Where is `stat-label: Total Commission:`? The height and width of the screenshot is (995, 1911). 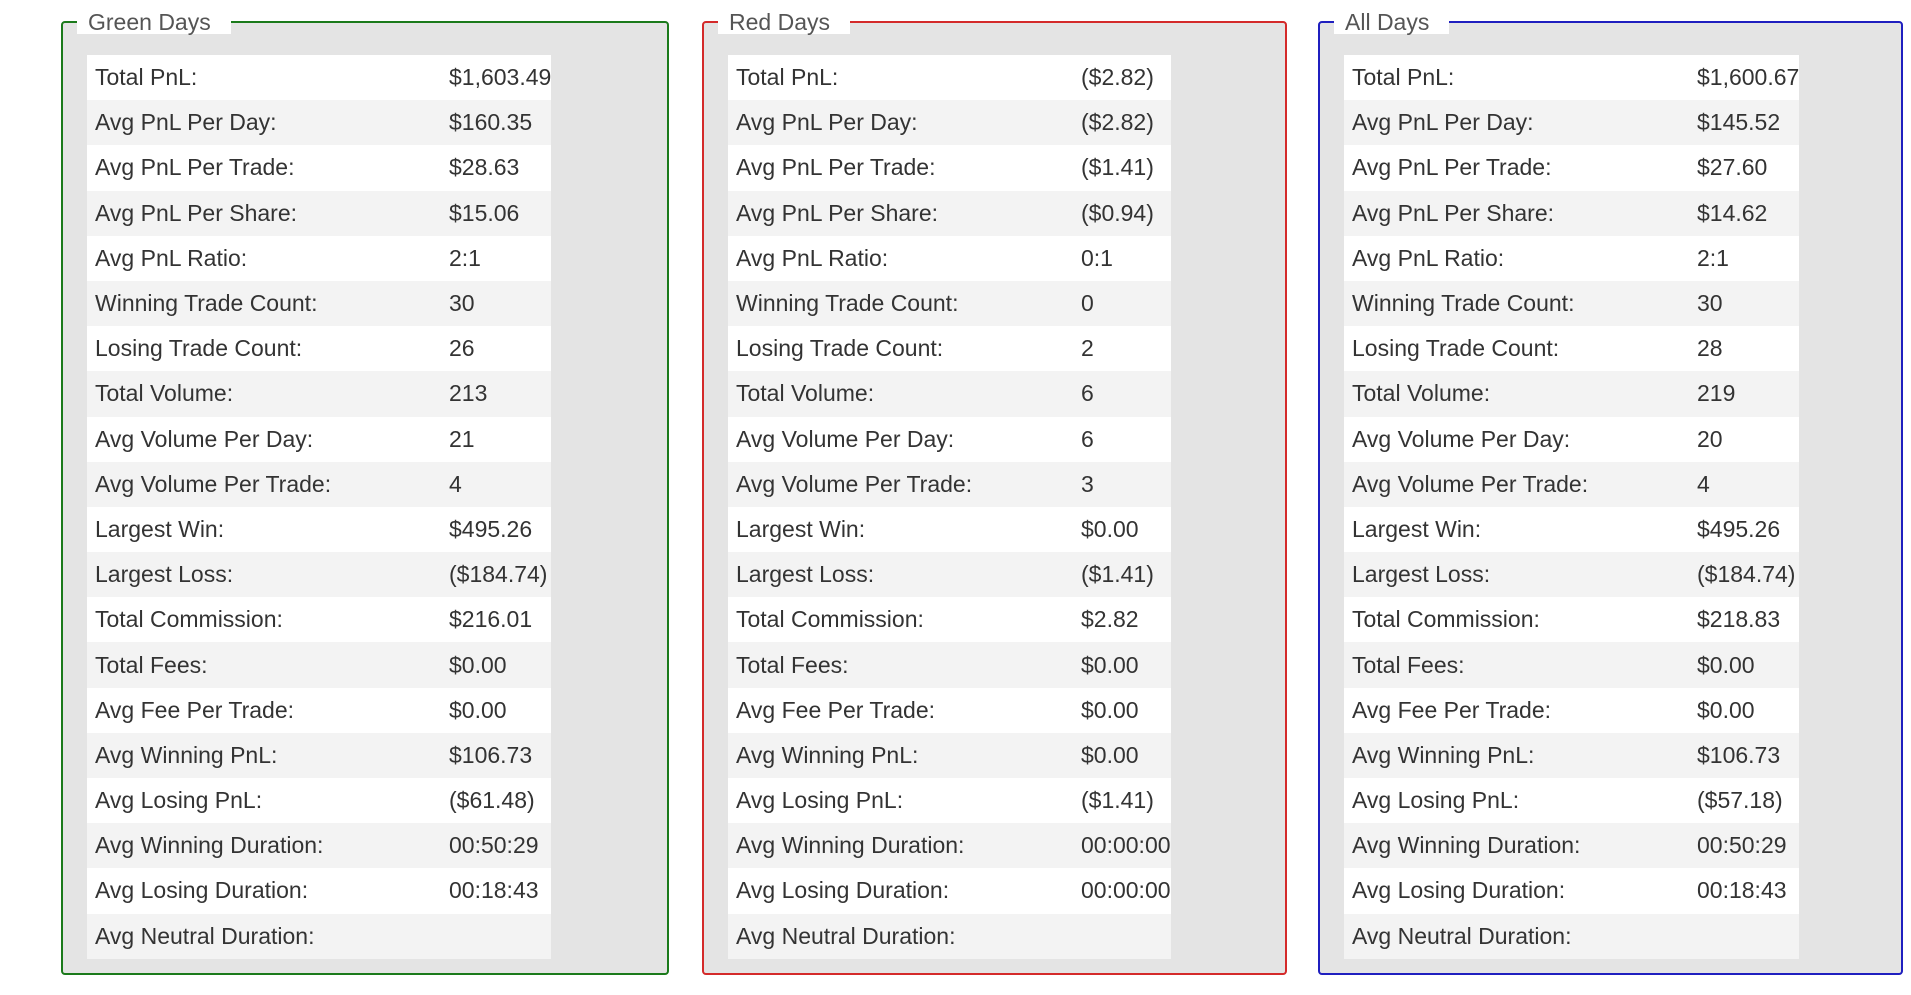 stat-label: Total Commission: is located at coordinates (1516, 620).